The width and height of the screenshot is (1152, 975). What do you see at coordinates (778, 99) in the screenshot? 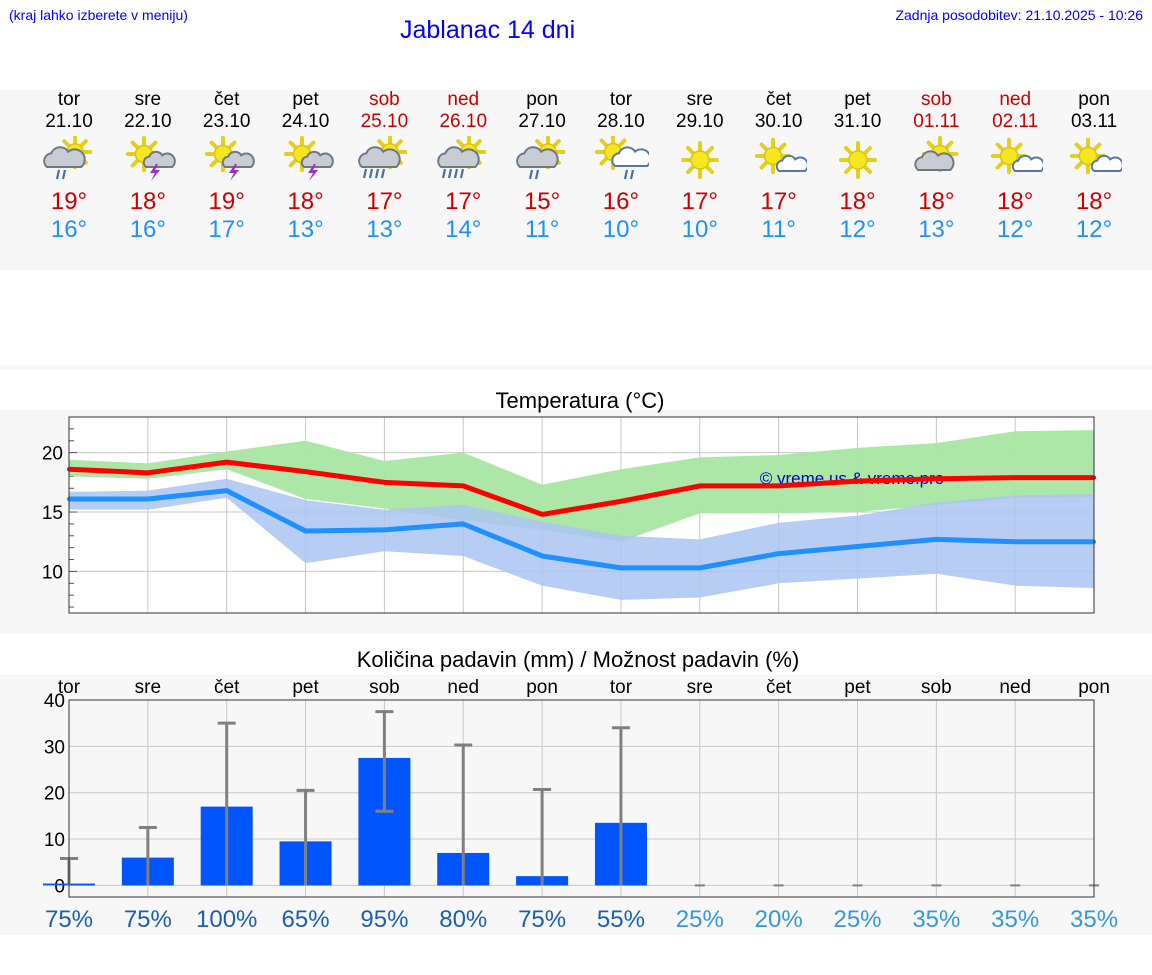
I see `day-name: čet` at bounding box center [778, 99].